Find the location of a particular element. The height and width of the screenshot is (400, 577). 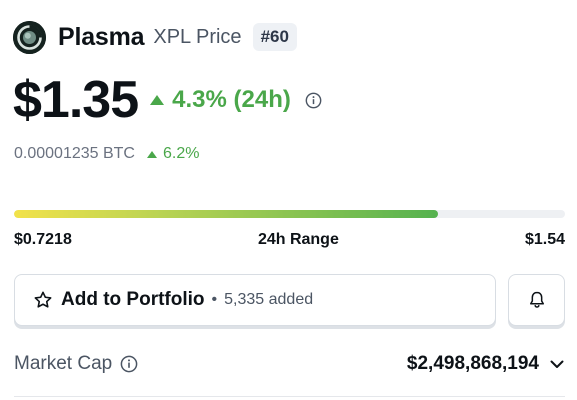

market-cap-value-group: $2,498,868,194 is located at coordinates (486, 364).